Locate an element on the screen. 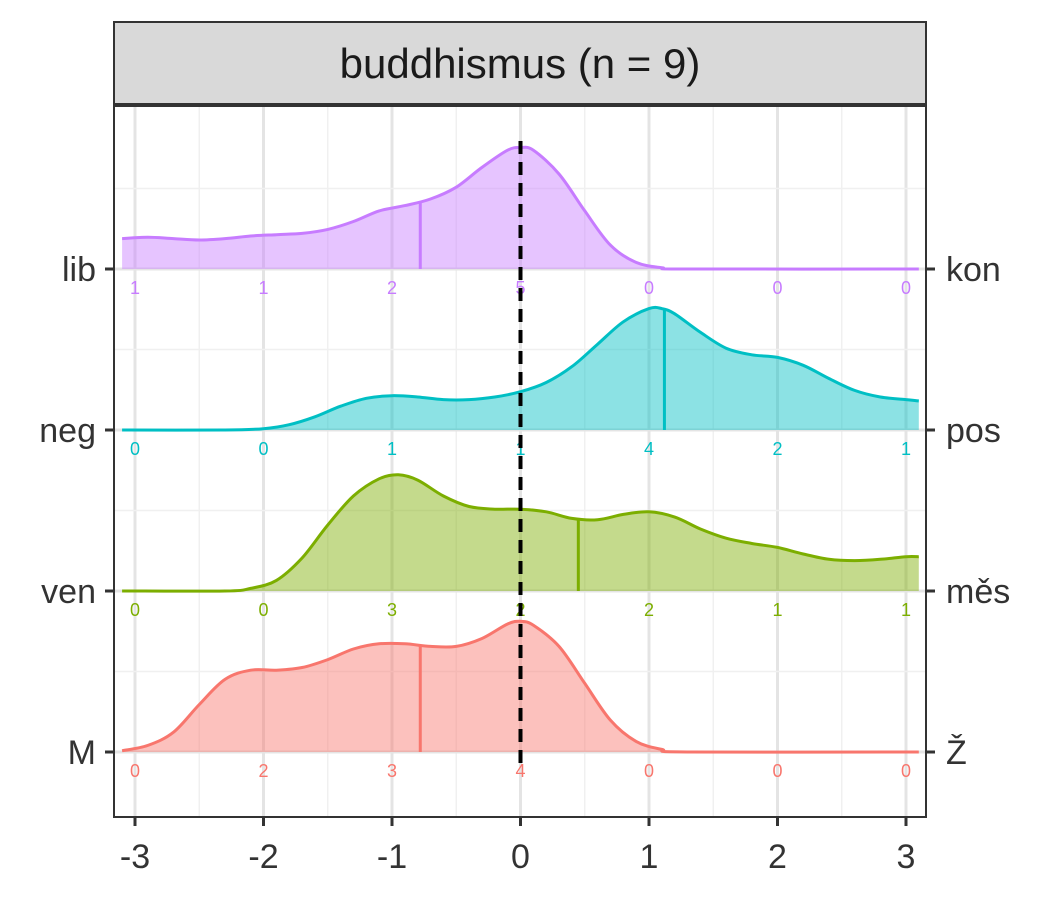  x-tick-label: 1 is located at coordinates (649, 857).